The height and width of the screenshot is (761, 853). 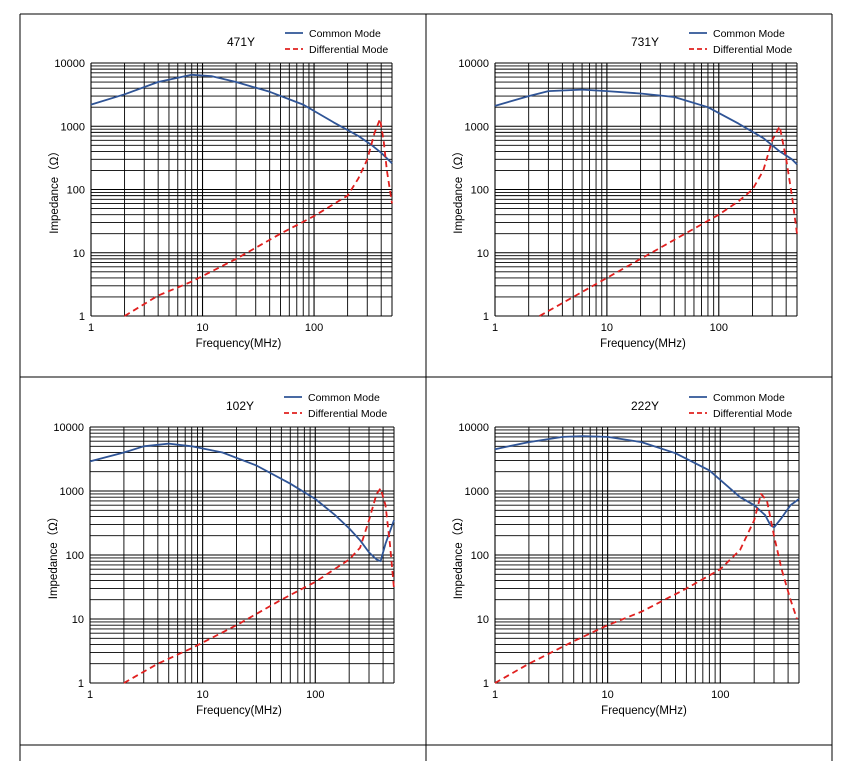 I want to click on chart-title: 471Y, so click(x=241, y=42).